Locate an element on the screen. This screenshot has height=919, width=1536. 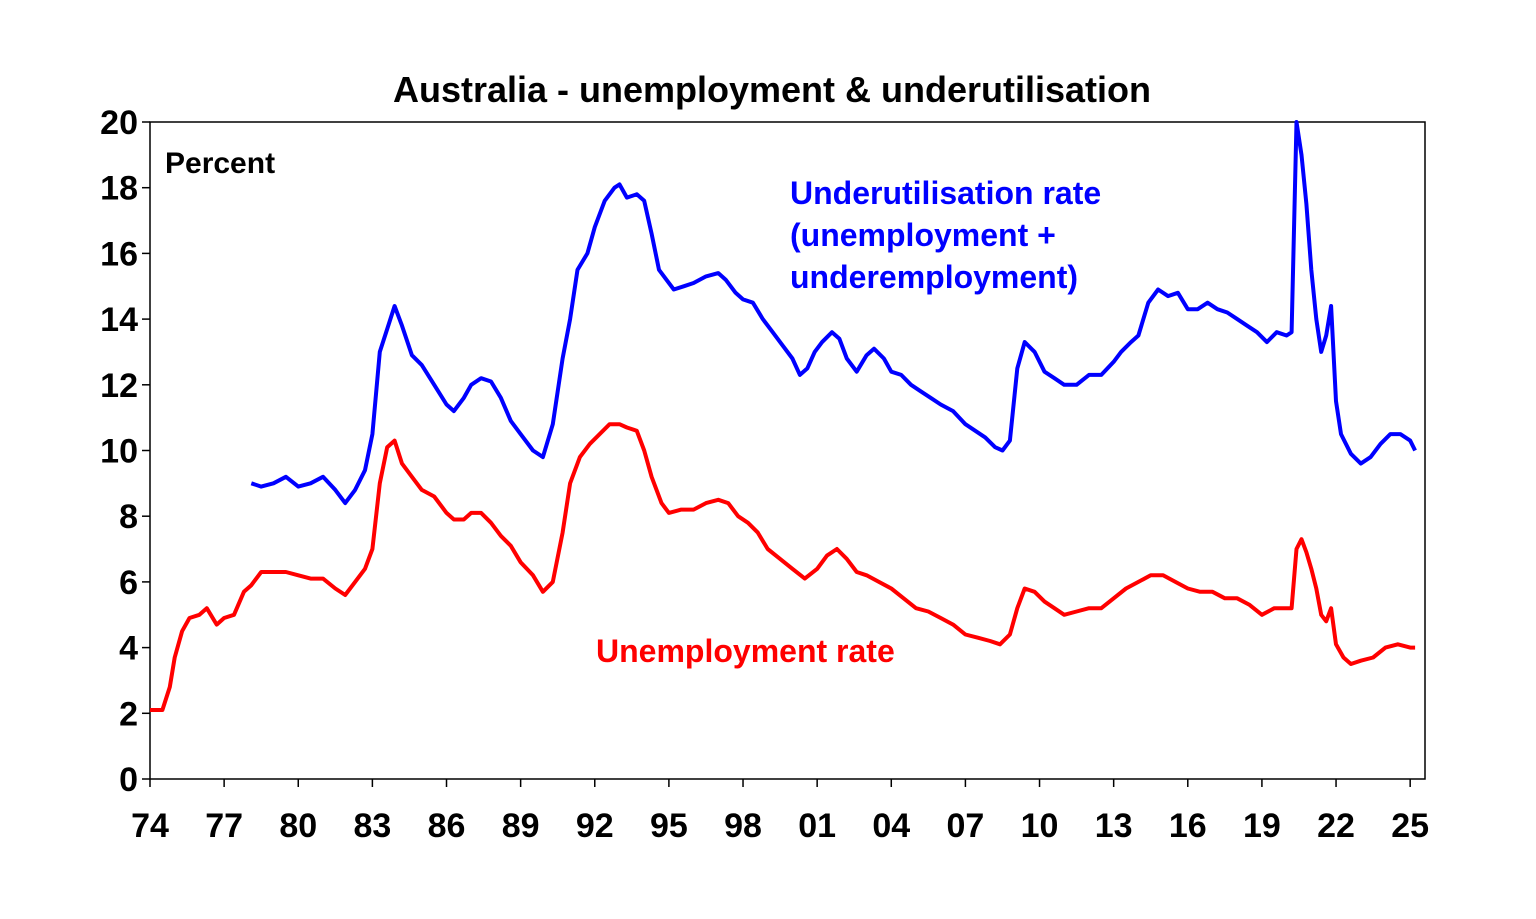
x-tick-label: 13 is located at coordinates (1114, 826).